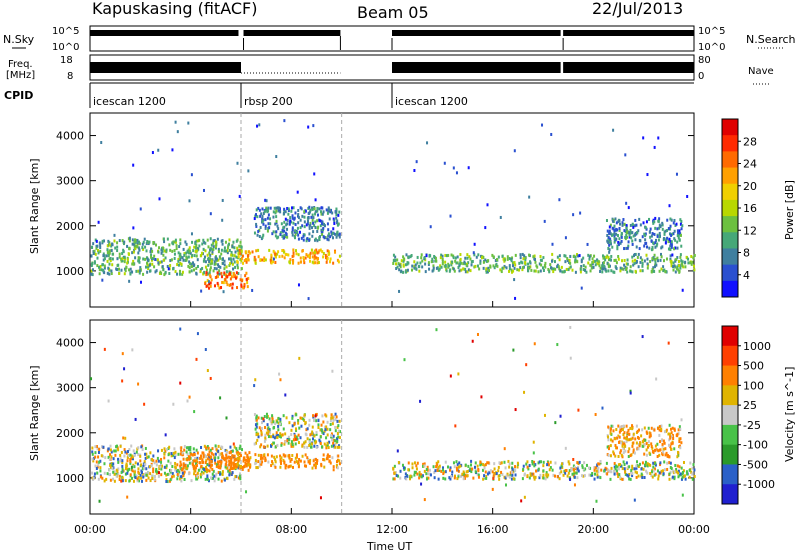 This screenshot has width=800, height=554. I want to click on ytick-label-1-2: 2000, so click(70, 433).